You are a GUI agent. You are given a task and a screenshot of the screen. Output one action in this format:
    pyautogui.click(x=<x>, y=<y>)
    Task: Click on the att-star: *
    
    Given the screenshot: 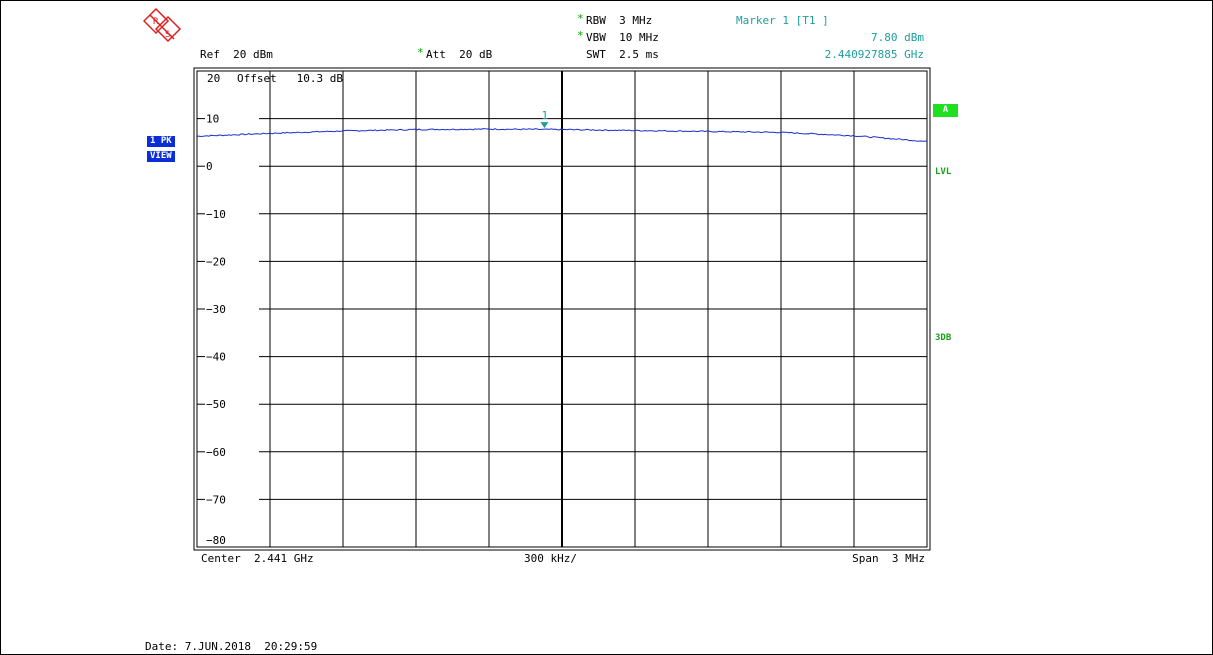 What is the action you would take?
    pyautogui.click(x=420, y=52)
    